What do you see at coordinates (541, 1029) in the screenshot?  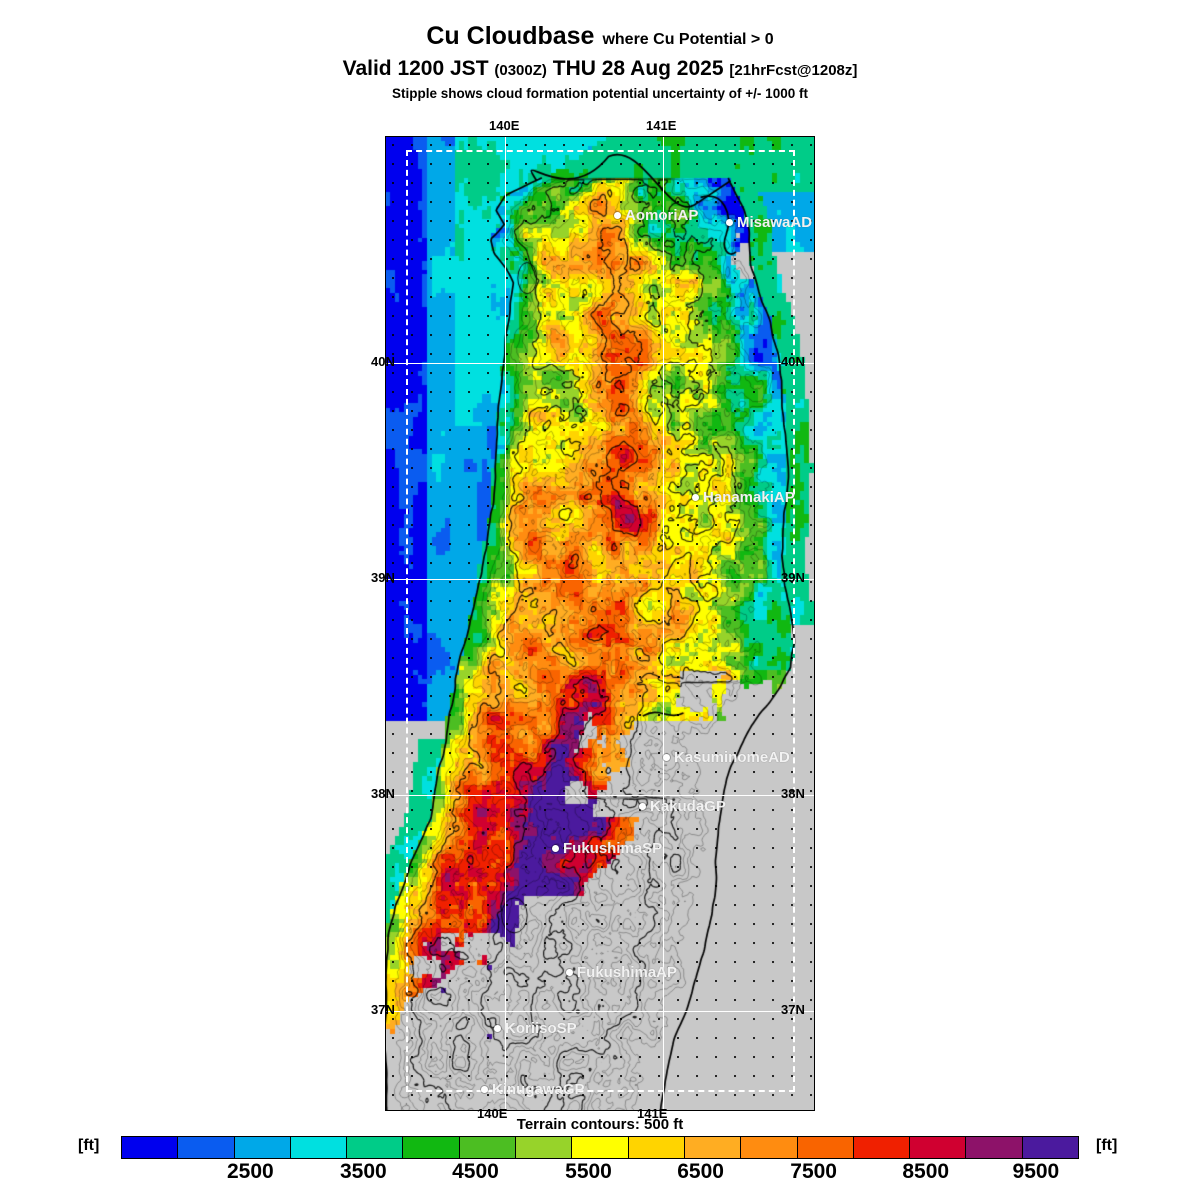 I see `station-label: KoriisoSP` at bounding box center [541, 1029].